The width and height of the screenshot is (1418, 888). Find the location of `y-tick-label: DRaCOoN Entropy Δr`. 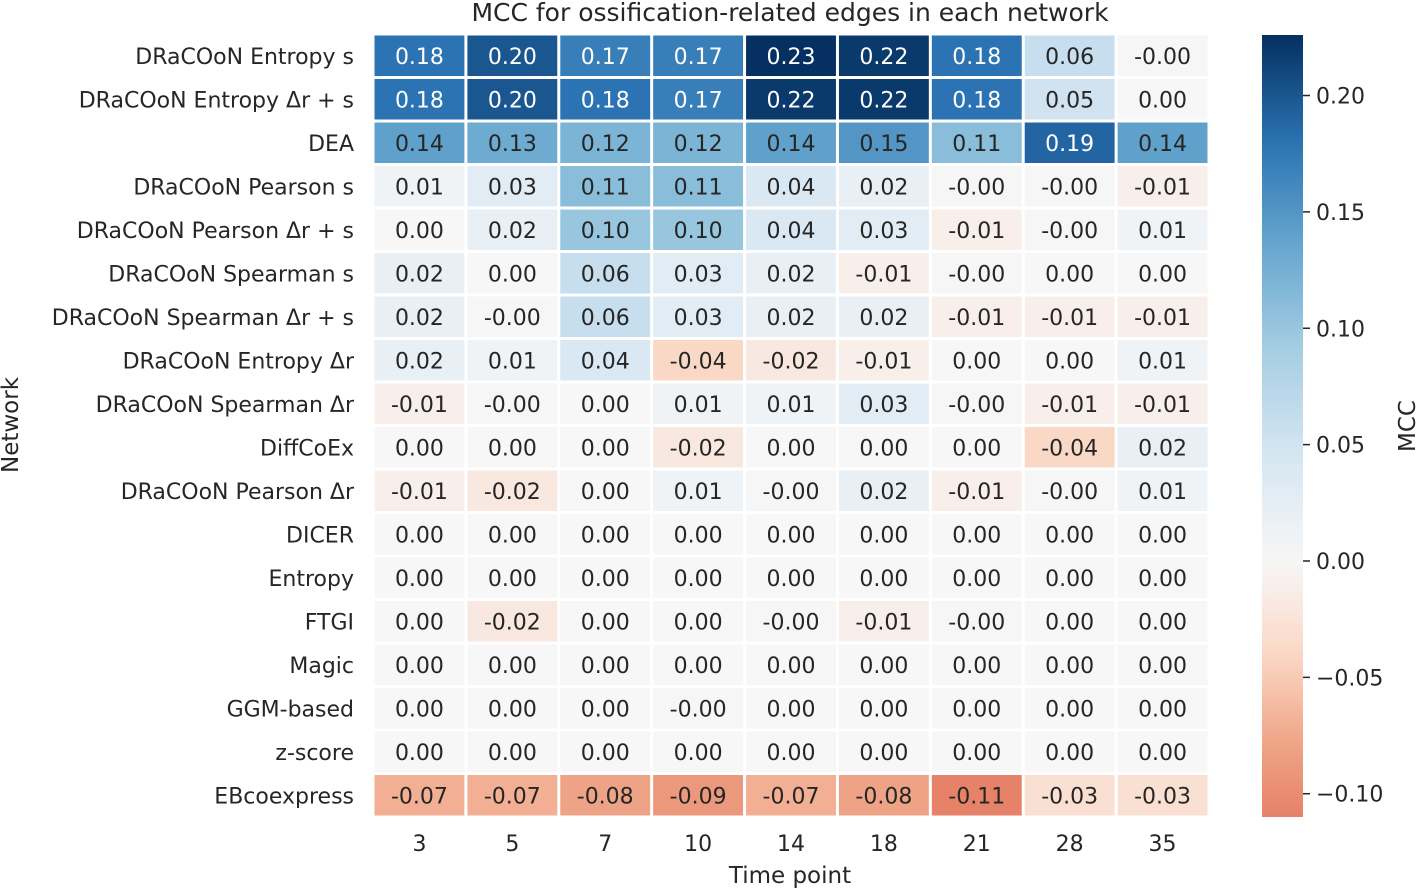

y-tick-label: DRaCOoN Entropy Δr is located at coordinates (239, 361).